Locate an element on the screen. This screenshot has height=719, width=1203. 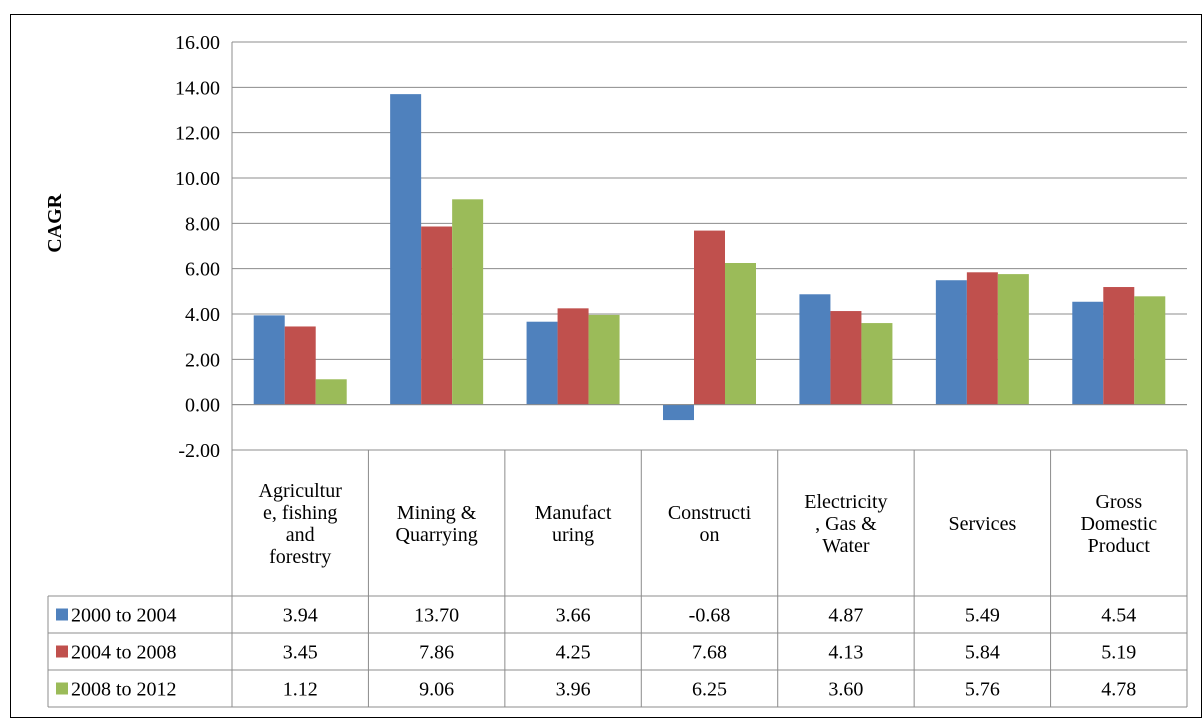
y-tick-label: 14.00 is located at coordinates (197, 88).